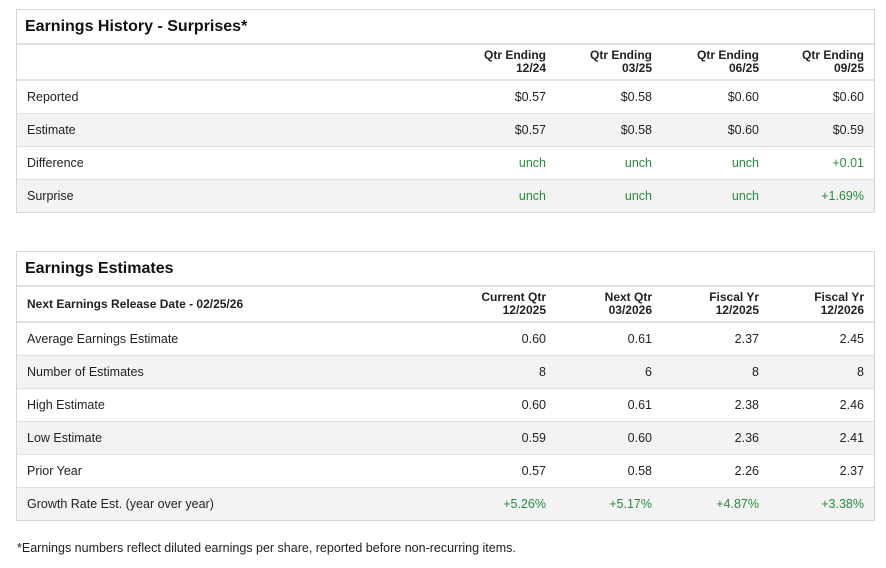  I want to click on panel-title: Earnings History - Surprises*, so click(445, 27).